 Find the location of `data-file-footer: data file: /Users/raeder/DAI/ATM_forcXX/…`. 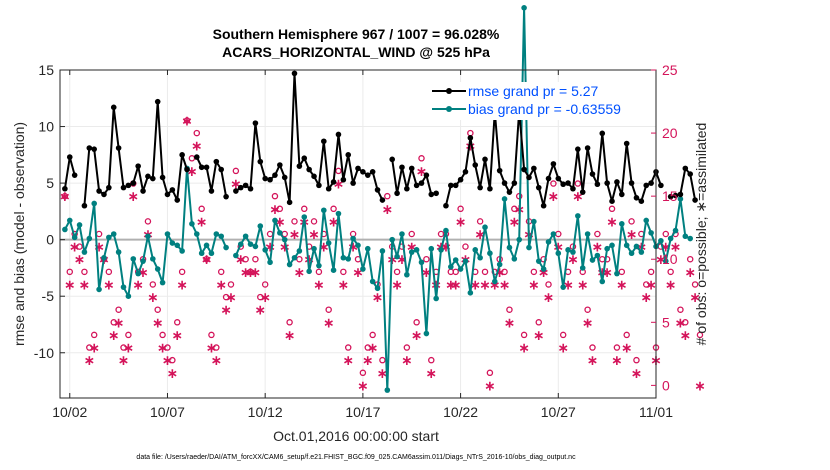

data-file-footer: data file: /Users/raeder/DAI/ATM_forcXX/… is located at coordinates (356, 457).